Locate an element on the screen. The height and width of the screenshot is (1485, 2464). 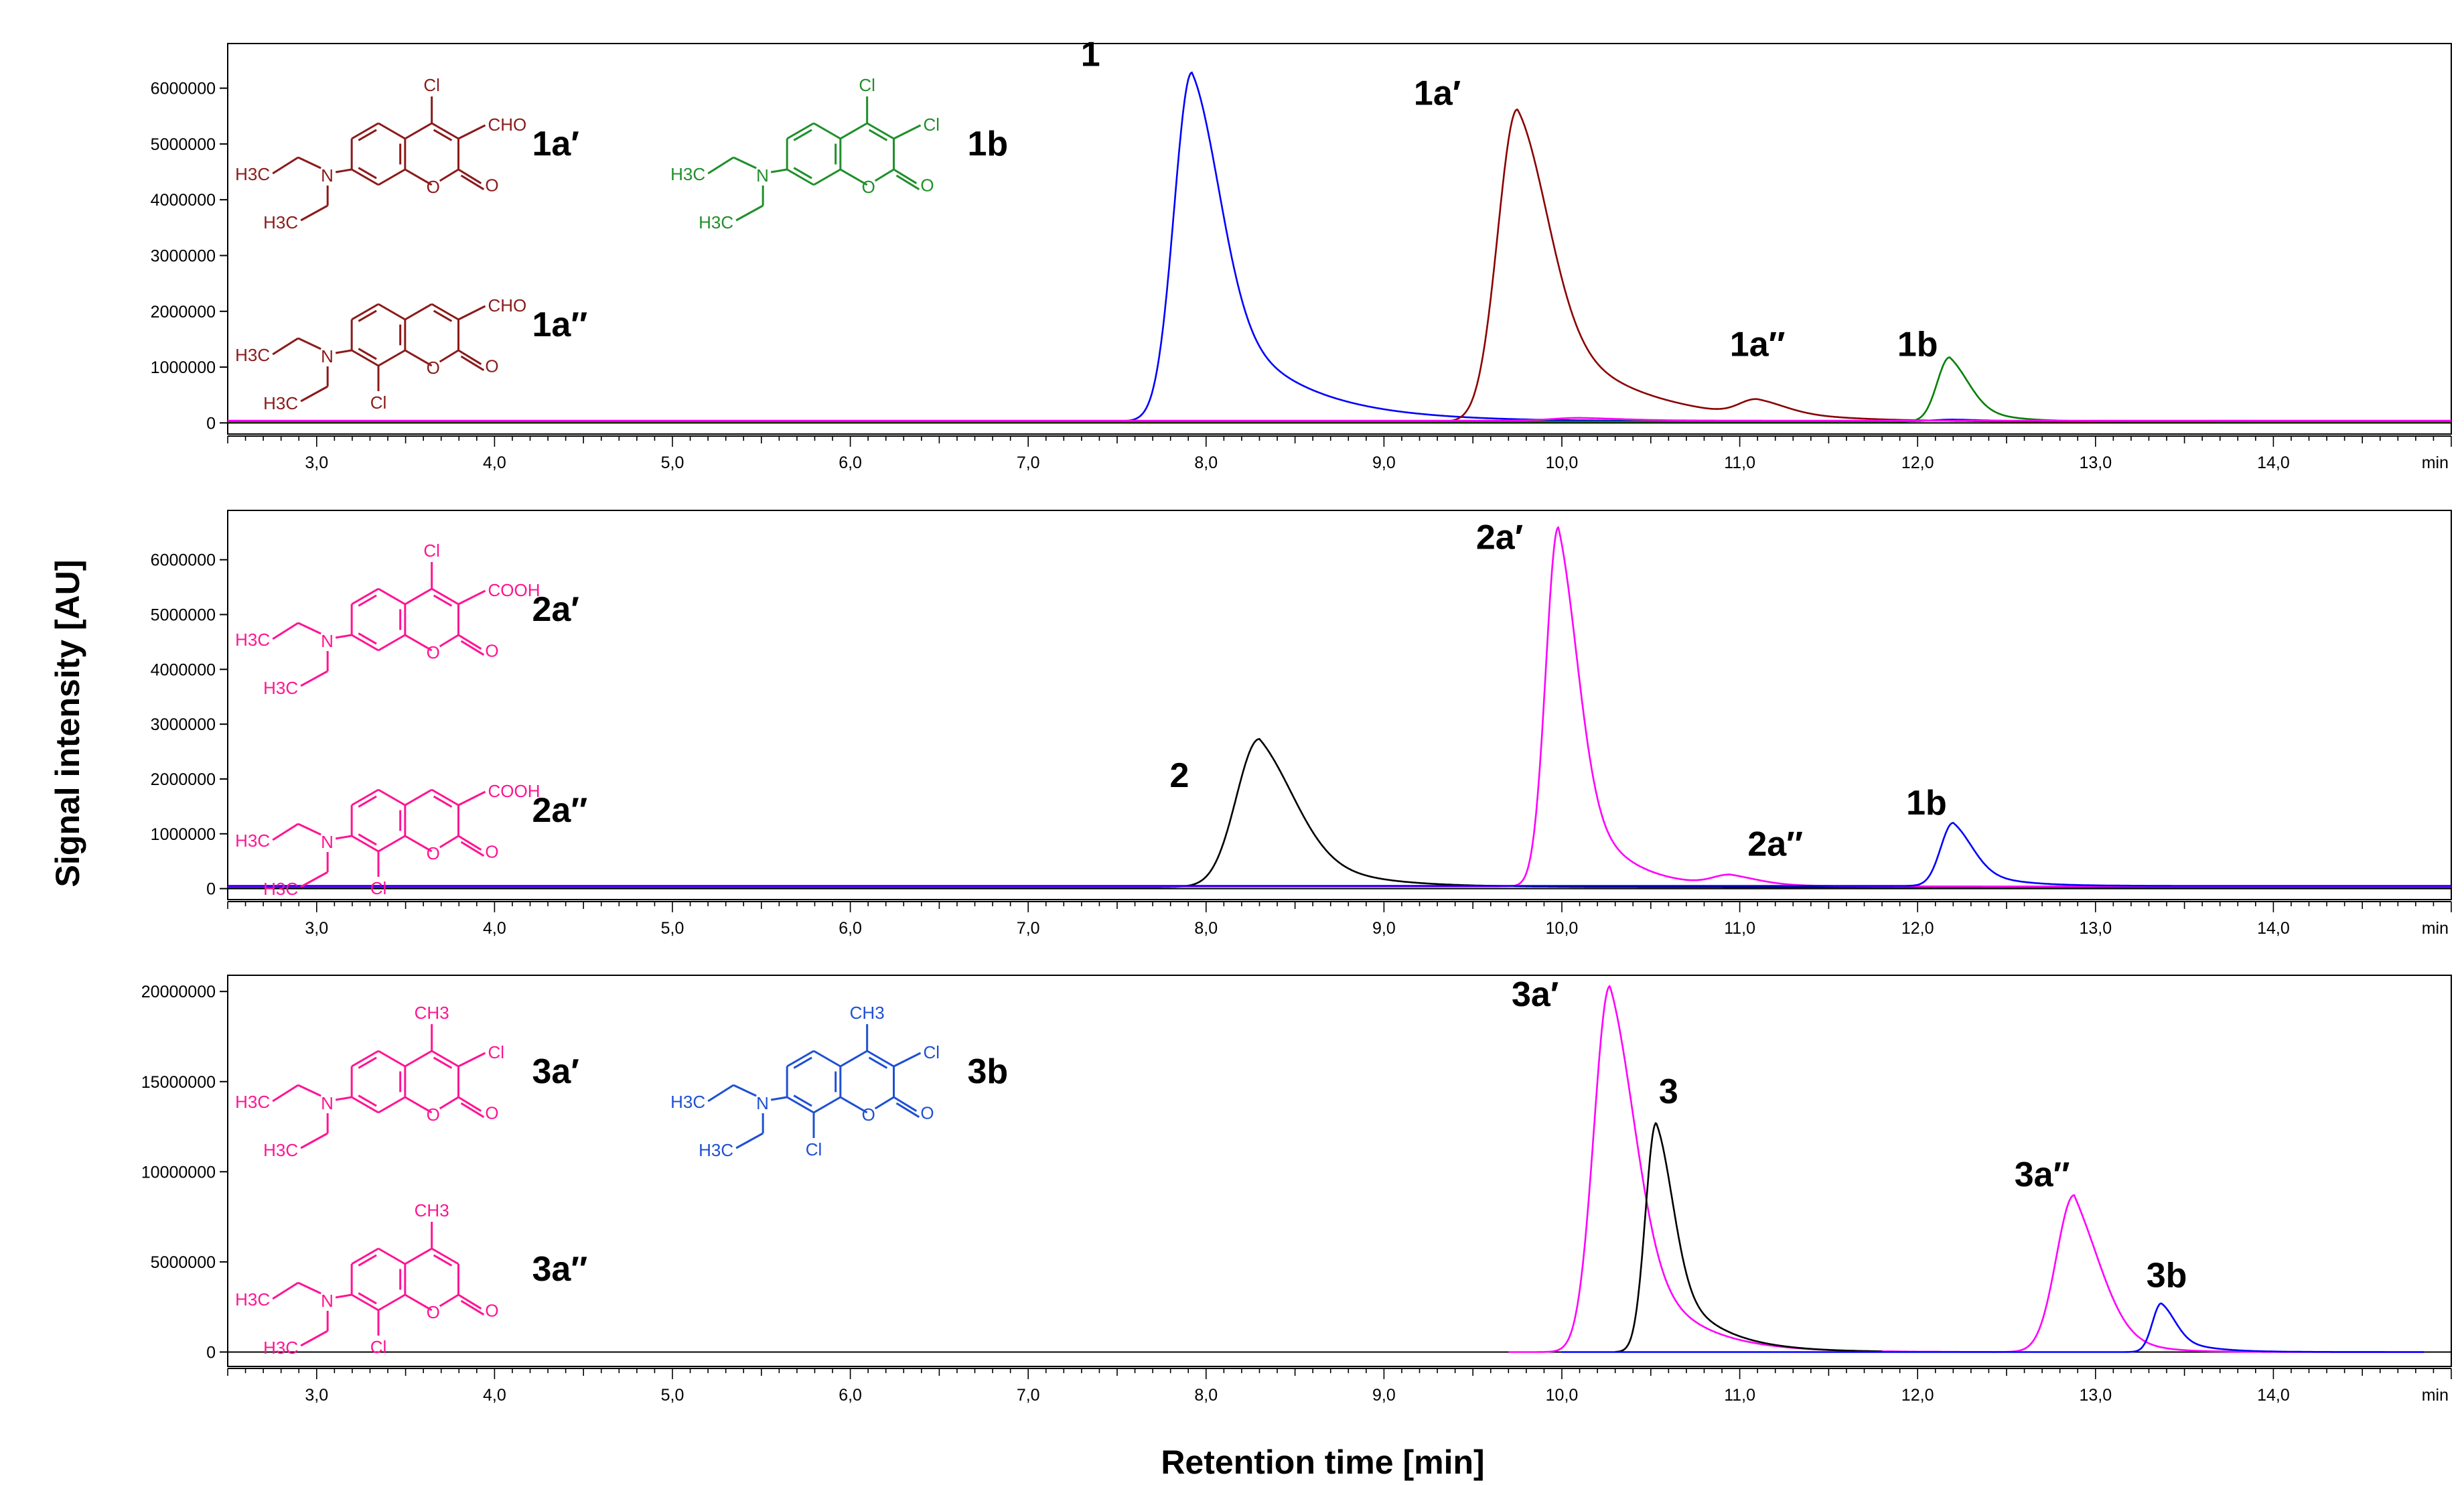
c3-substituent: COOH is located at coordinates (514, 590).